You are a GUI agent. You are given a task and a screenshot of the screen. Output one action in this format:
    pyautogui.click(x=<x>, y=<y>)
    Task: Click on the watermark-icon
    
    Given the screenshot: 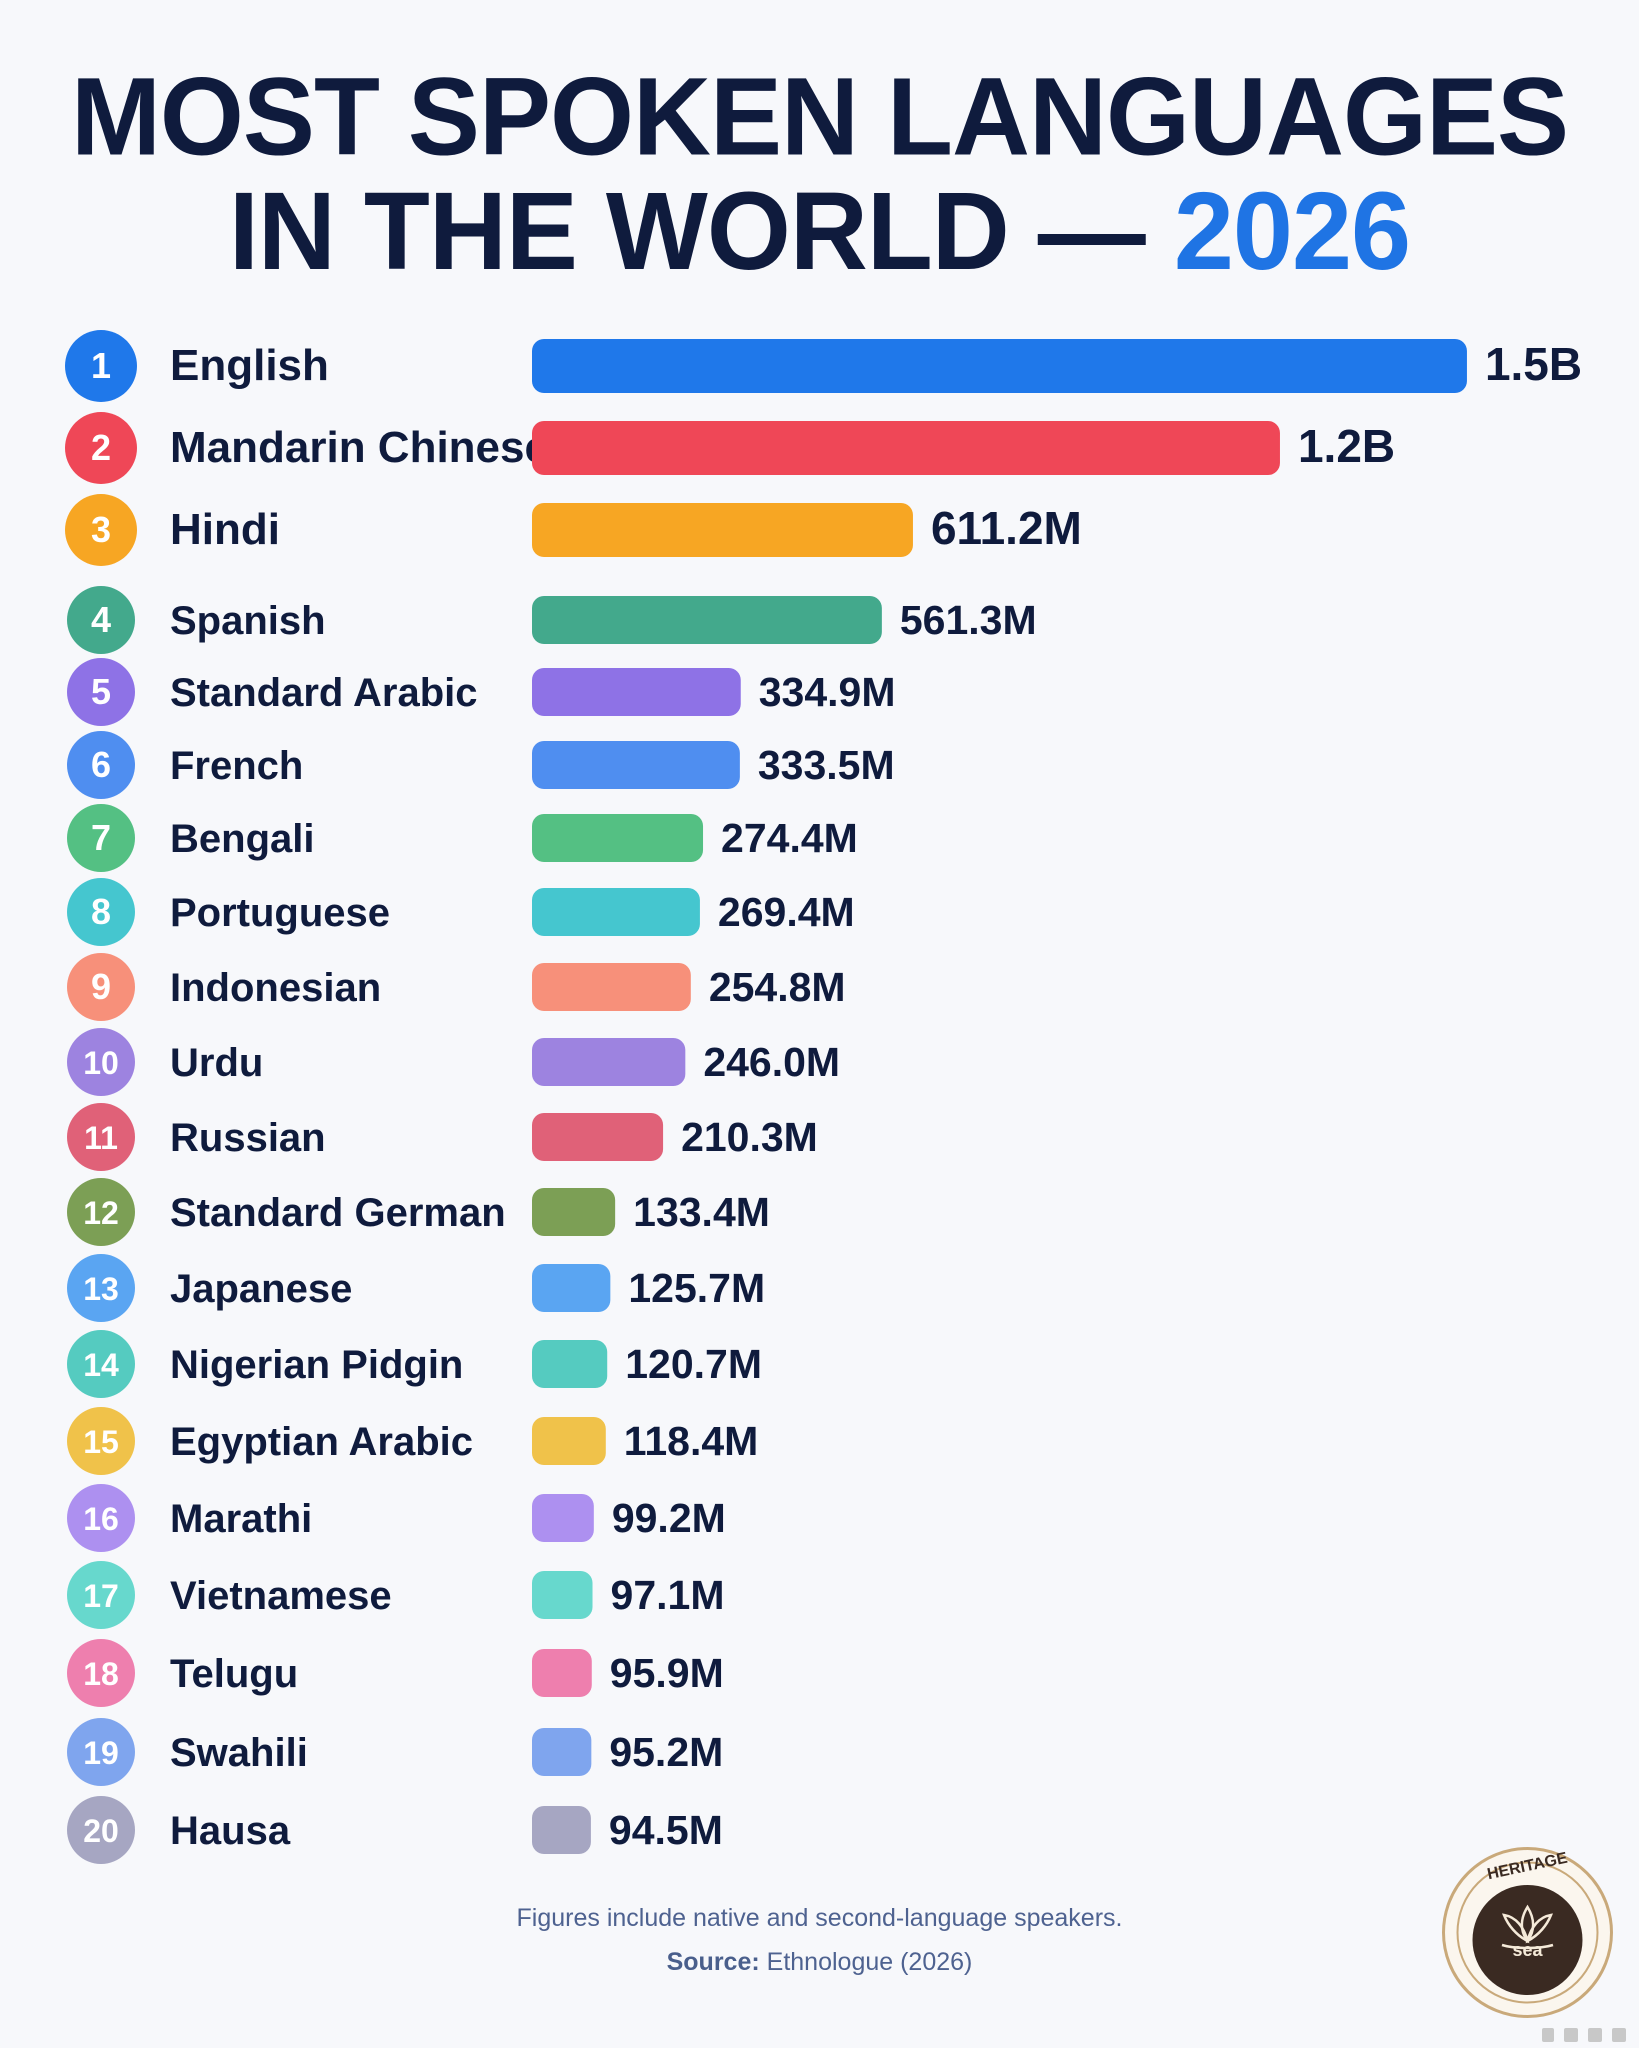 What is the action you would take?
    pyautogui.click(x=1584, y=2035)
    